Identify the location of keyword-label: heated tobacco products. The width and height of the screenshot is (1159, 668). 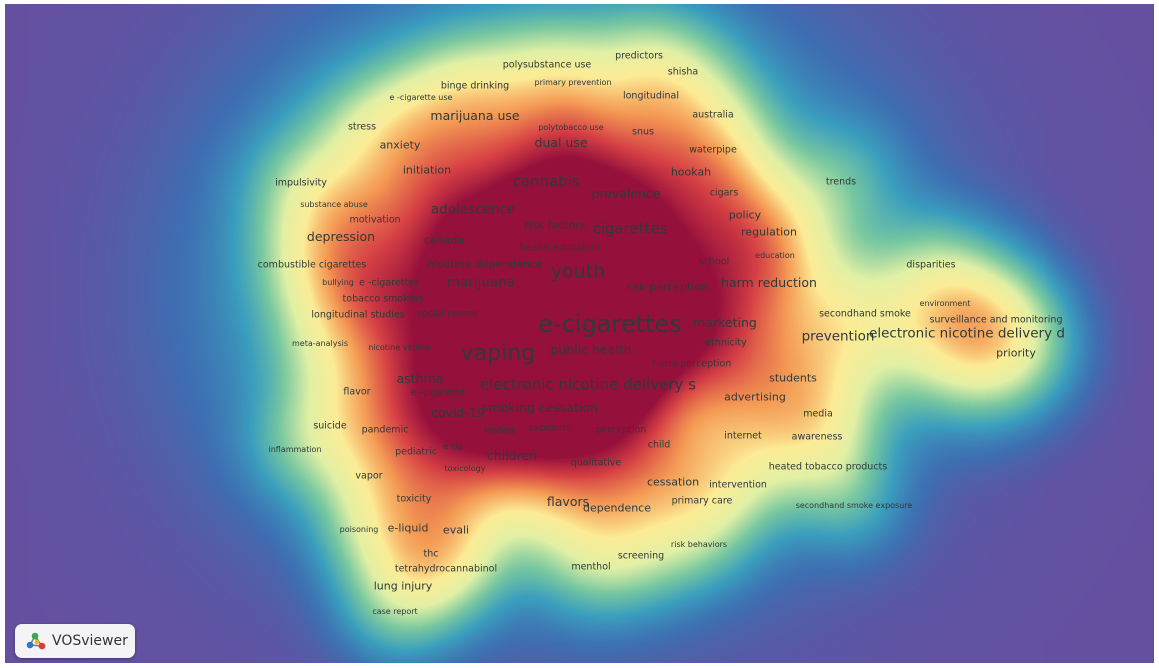
(828, 467).